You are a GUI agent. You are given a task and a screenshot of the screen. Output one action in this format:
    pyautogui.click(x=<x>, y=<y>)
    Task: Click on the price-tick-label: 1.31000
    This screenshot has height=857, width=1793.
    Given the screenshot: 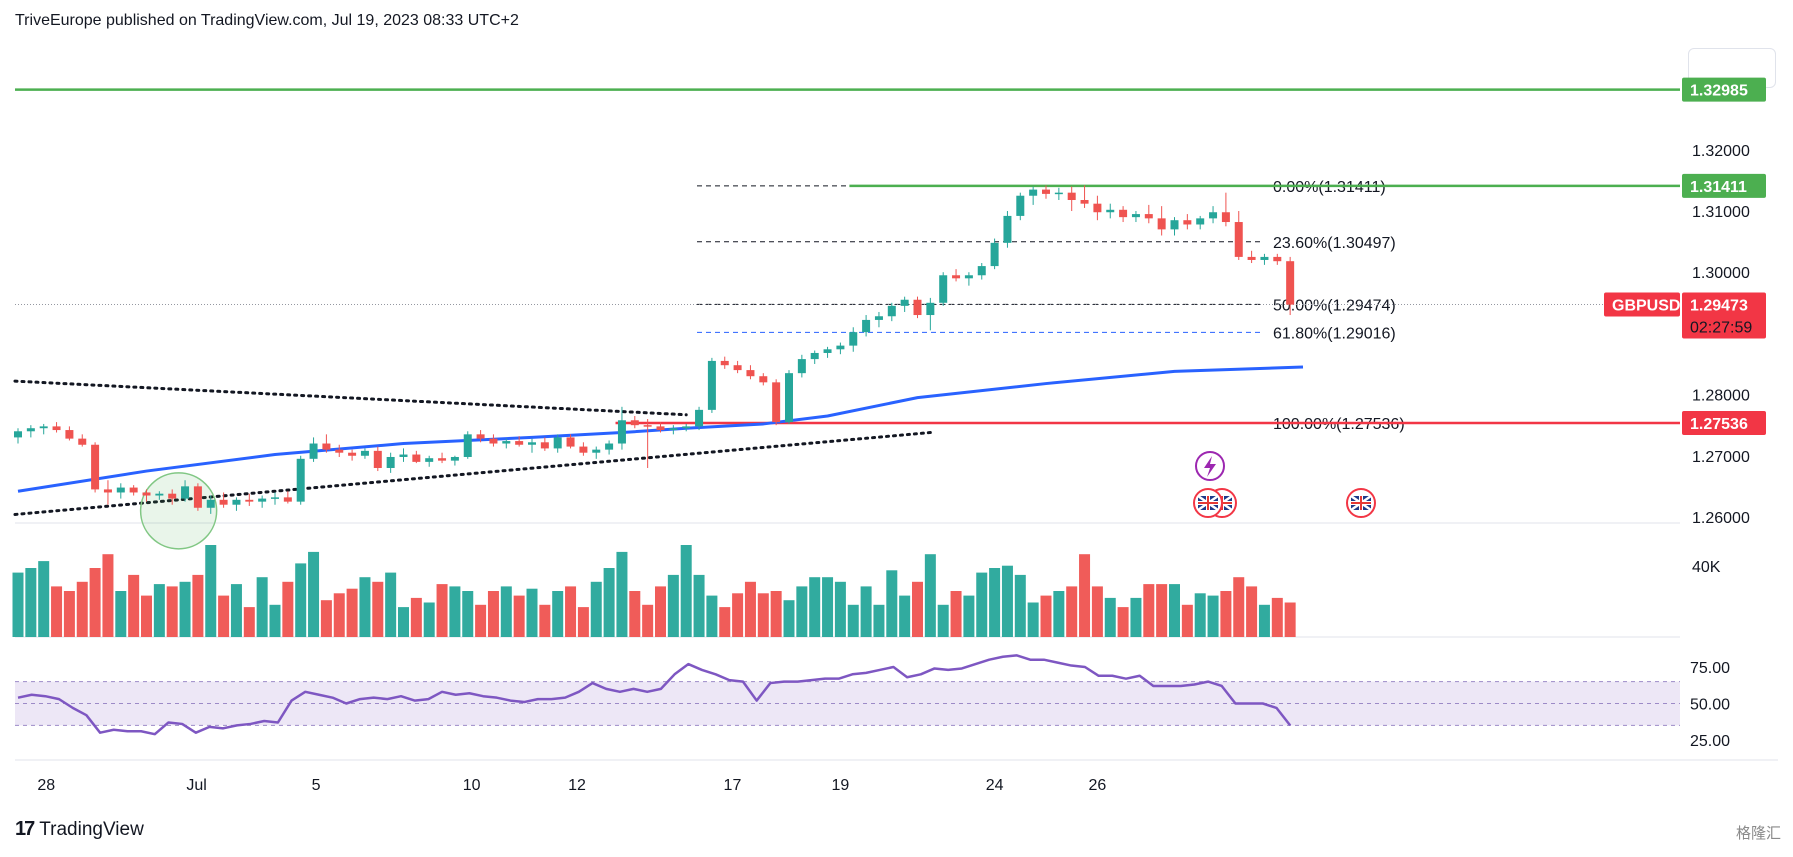 What is the action you would take?
    pyautogui.click(x=1721, y=212)
    